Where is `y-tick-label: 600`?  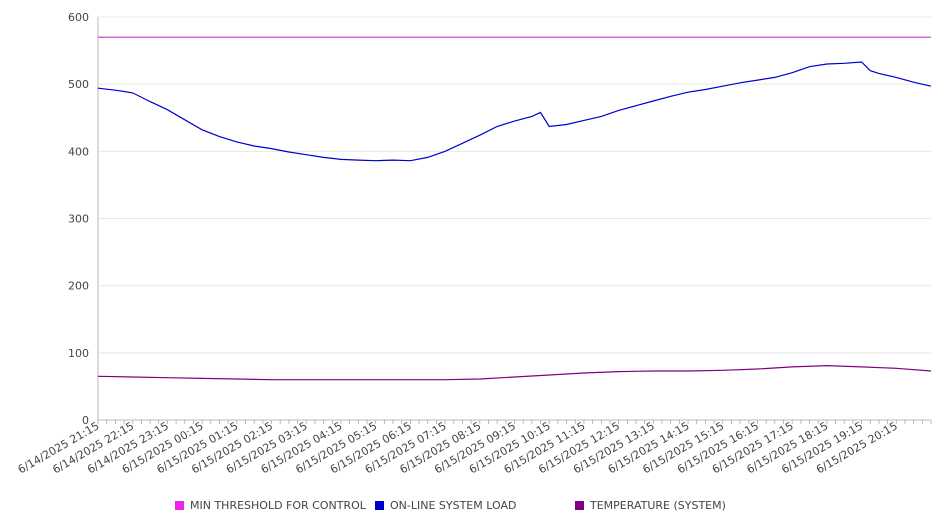 y-tick-label: 600 is located at coordinates (78, 17).